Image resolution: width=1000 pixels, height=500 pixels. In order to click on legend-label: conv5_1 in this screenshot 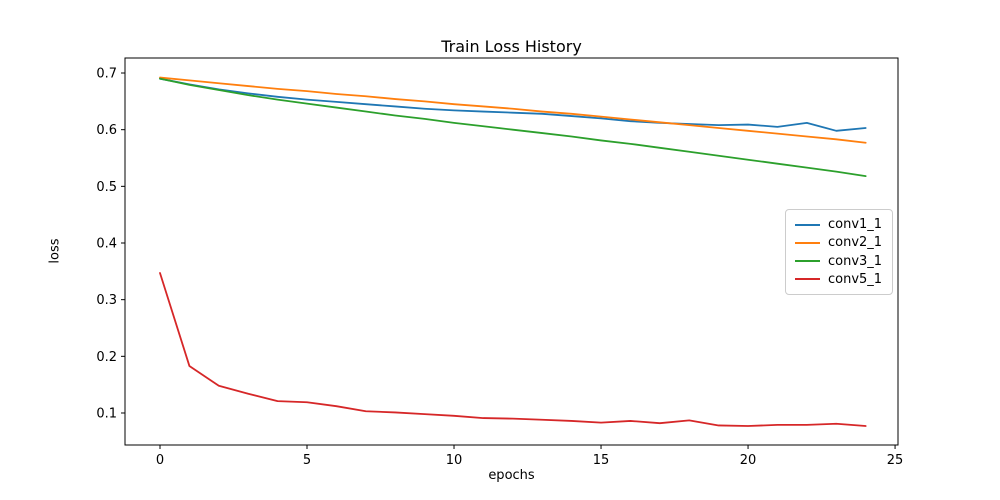, I will do `click(855, 279)`.